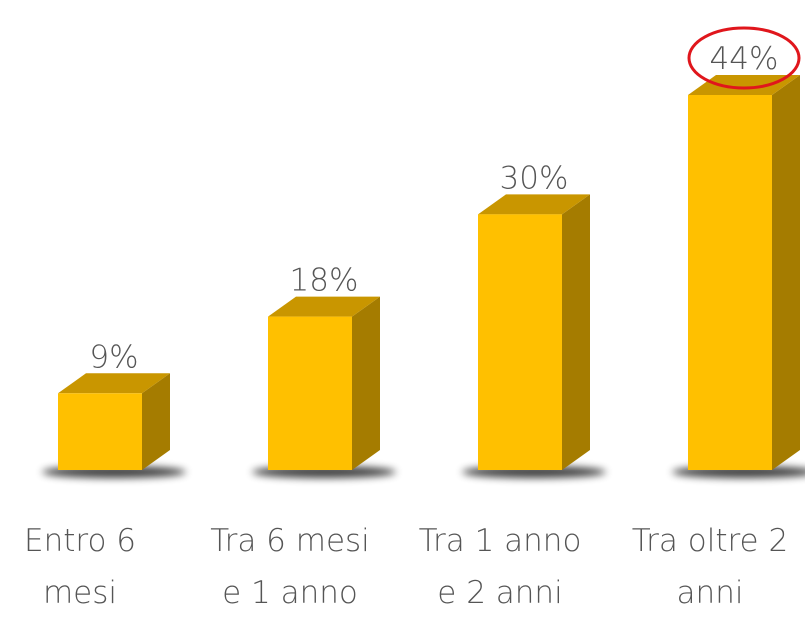  I want to click on value-label: 44%, so click(744, 59).